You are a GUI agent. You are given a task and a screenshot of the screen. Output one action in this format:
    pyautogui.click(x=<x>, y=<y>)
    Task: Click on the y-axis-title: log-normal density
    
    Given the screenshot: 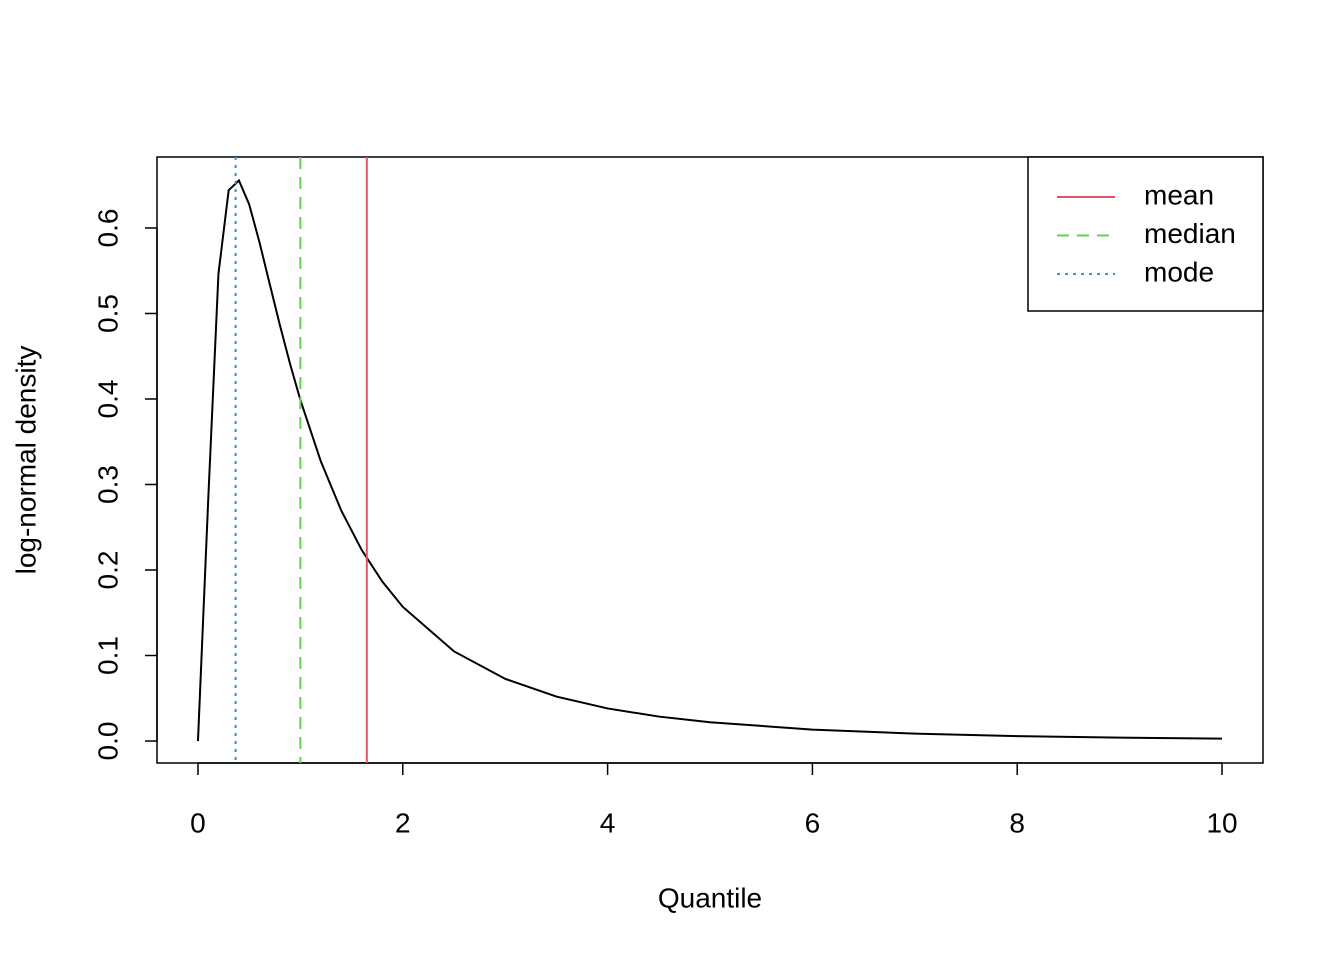 What is the action you would take?
    pyautogui.click(x=25, y=460)
    